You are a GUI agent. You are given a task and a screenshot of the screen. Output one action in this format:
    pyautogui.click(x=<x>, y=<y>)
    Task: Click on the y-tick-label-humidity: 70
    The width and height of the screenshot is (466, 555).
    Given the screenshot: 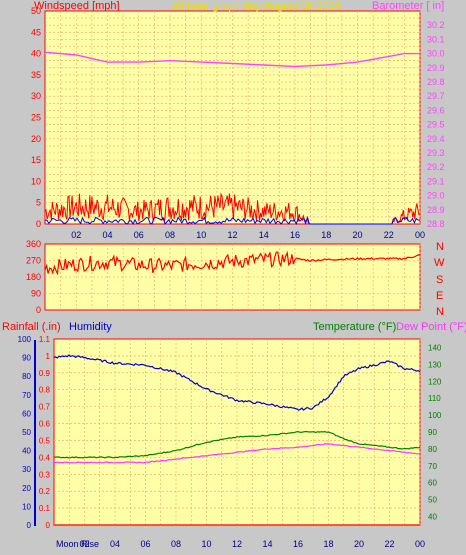 What is the action you would take?
    pyautogui.click(x=26, y=395)
    